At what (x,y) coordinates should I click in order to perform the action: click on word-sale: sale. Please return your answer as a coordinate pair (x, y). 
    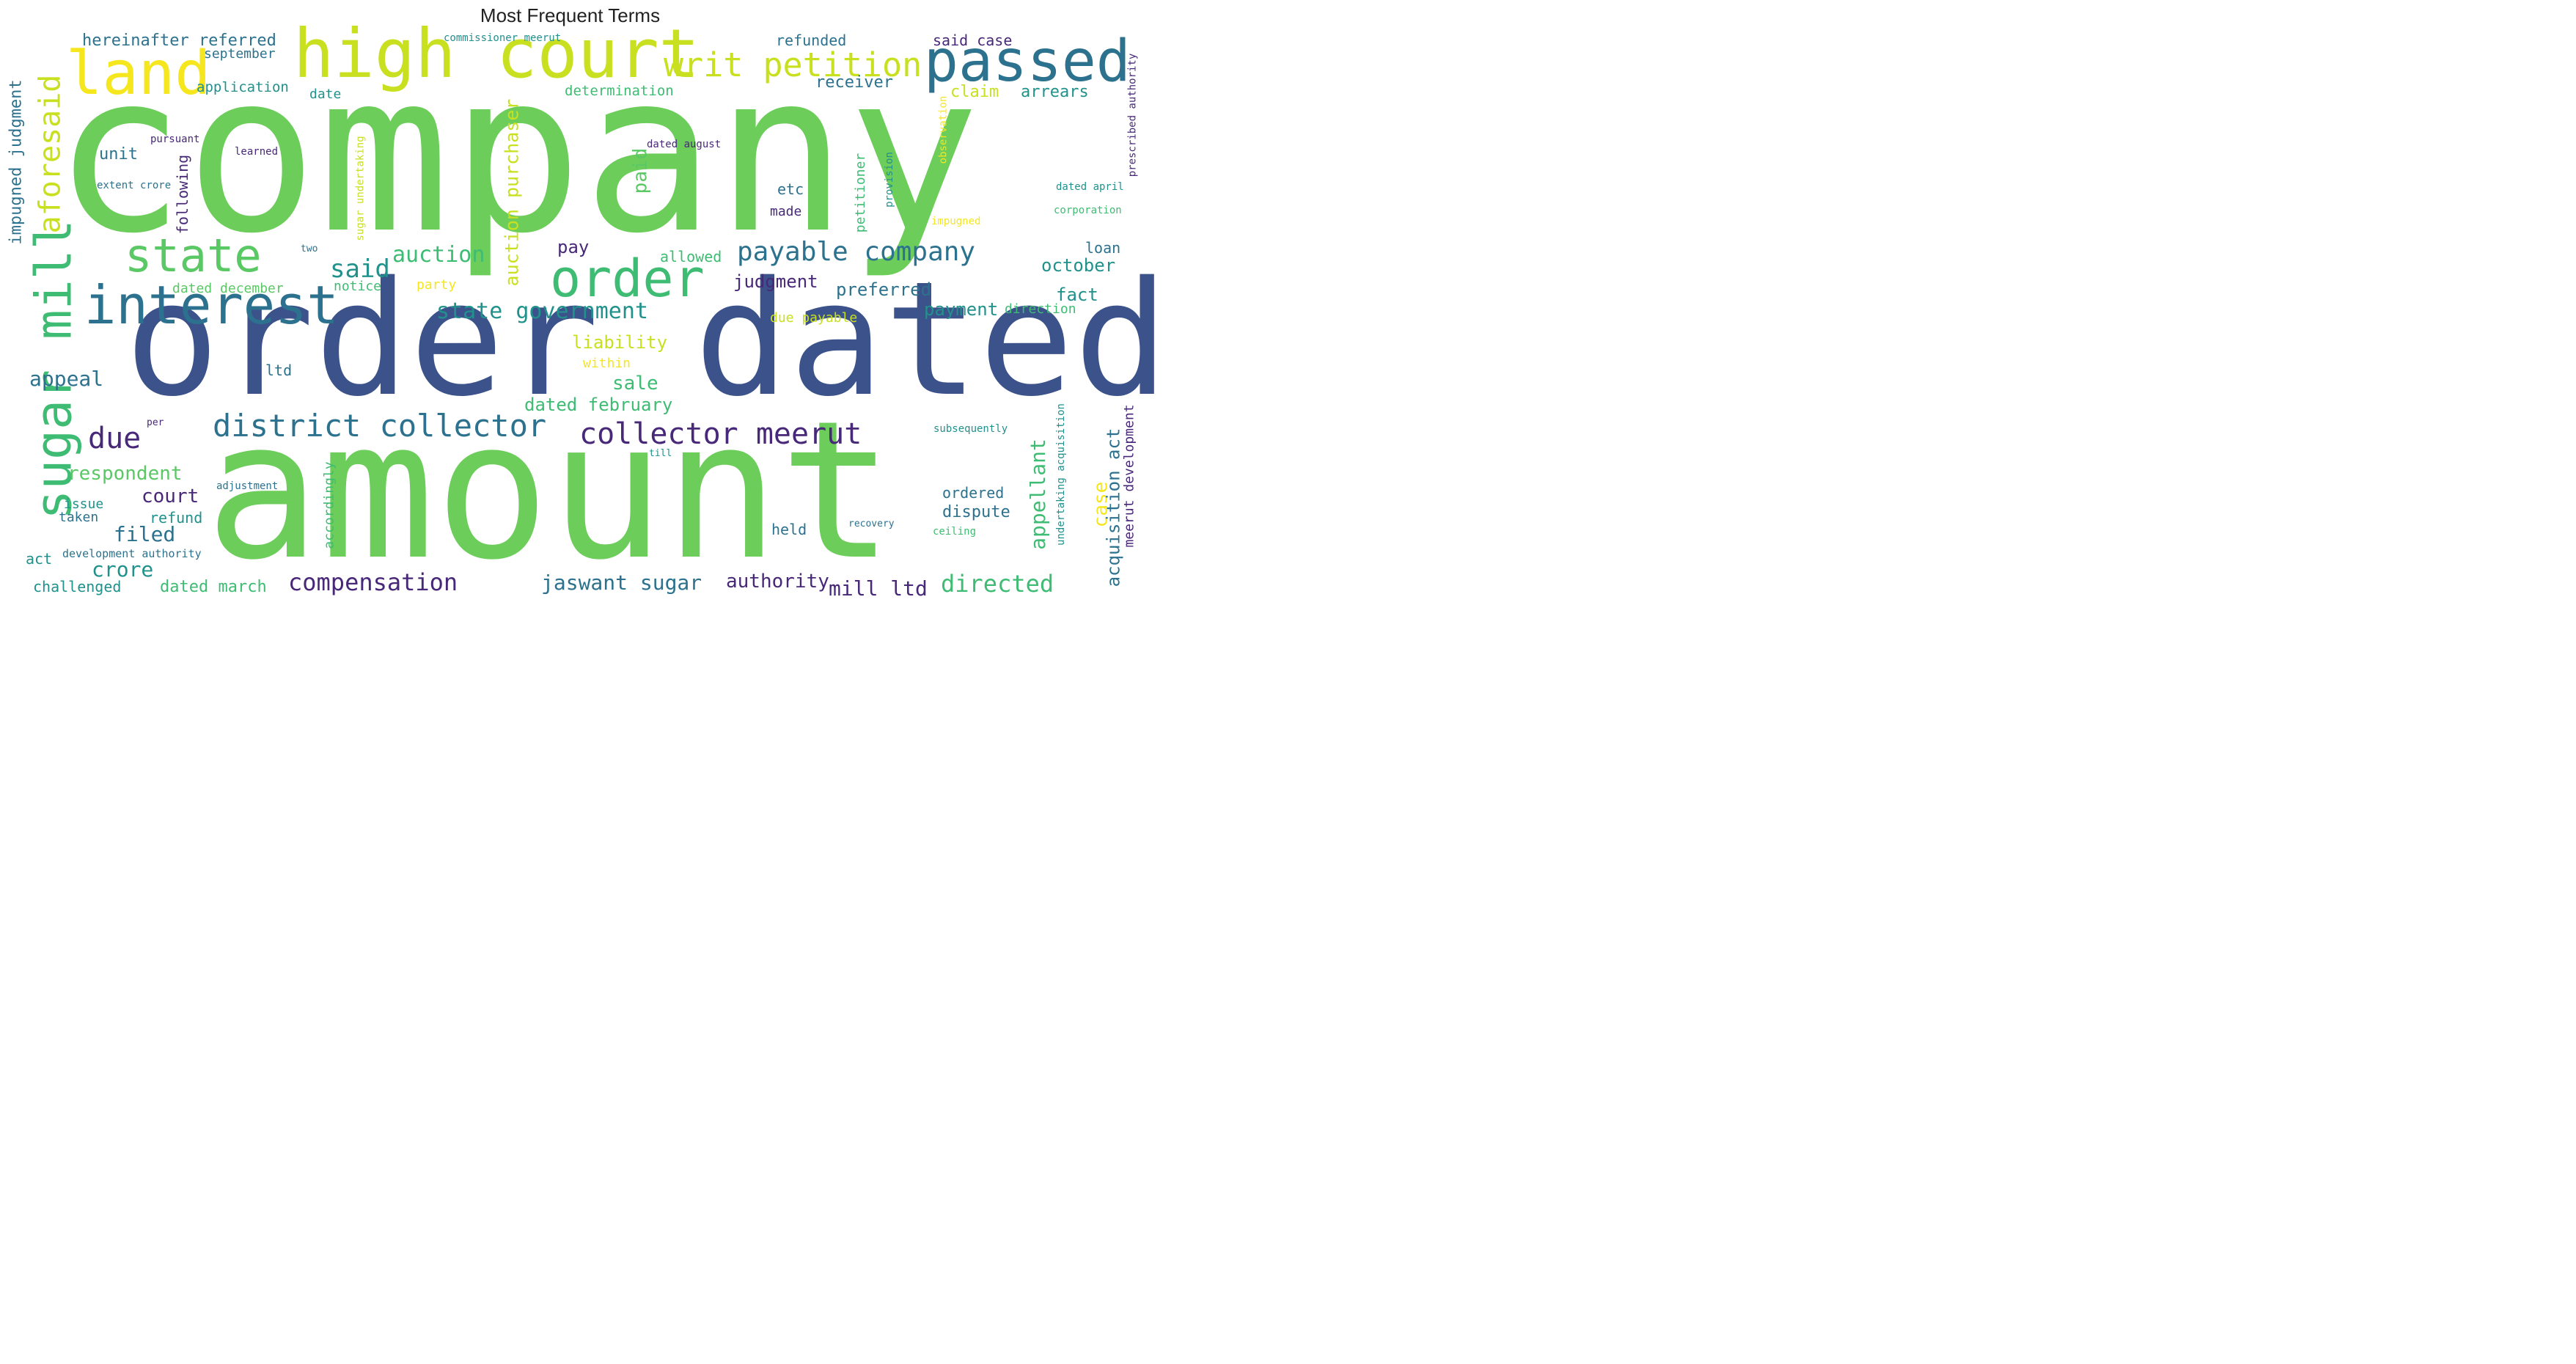
    Looking at the image, I should click on (635, 384).